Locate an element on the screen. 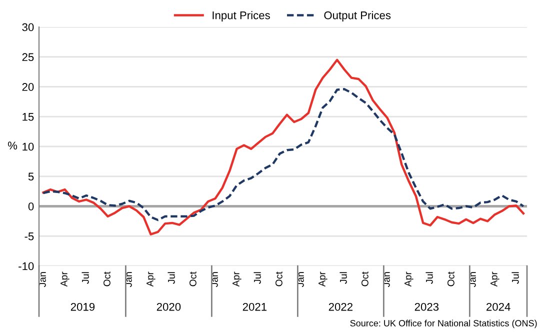  y-tick-label: 10 is located at coordinates (28, 146).